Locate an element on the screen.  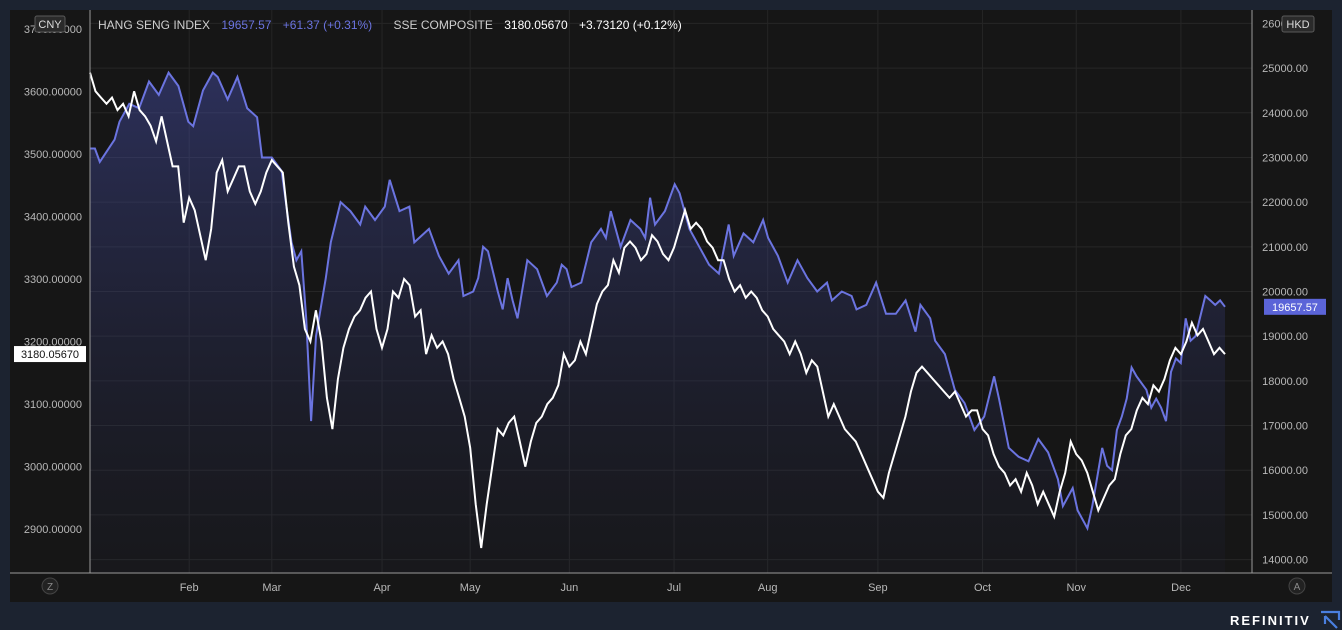
legend-sse-name: SSE COMPOSITE is located at coordinates (443, 25).